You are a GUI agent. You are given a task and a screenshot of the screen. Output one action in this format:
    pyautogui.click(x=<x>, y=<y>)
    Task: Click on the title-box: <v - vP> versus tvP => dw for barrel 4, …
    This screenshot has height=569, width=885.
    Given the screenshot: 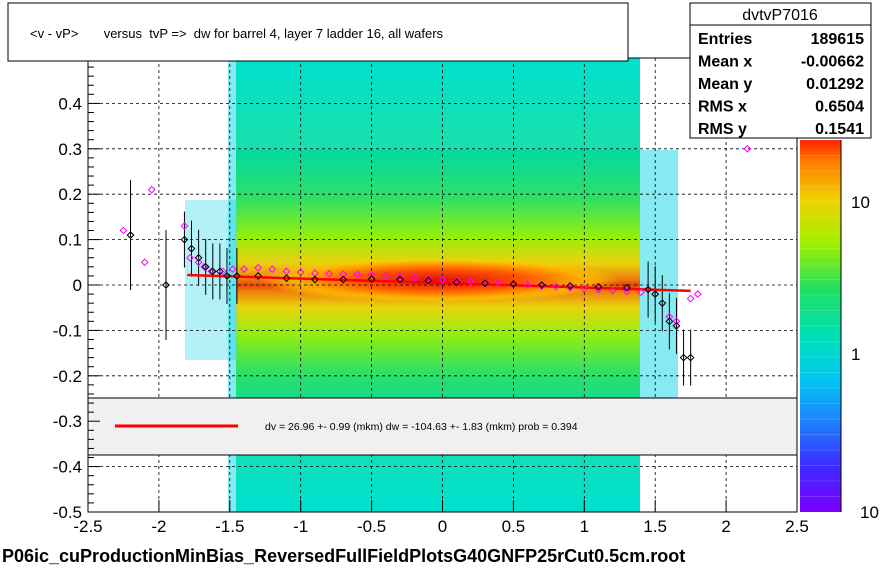 What is the action you would take?
    pyautogui.click(x=318, y=32)
    